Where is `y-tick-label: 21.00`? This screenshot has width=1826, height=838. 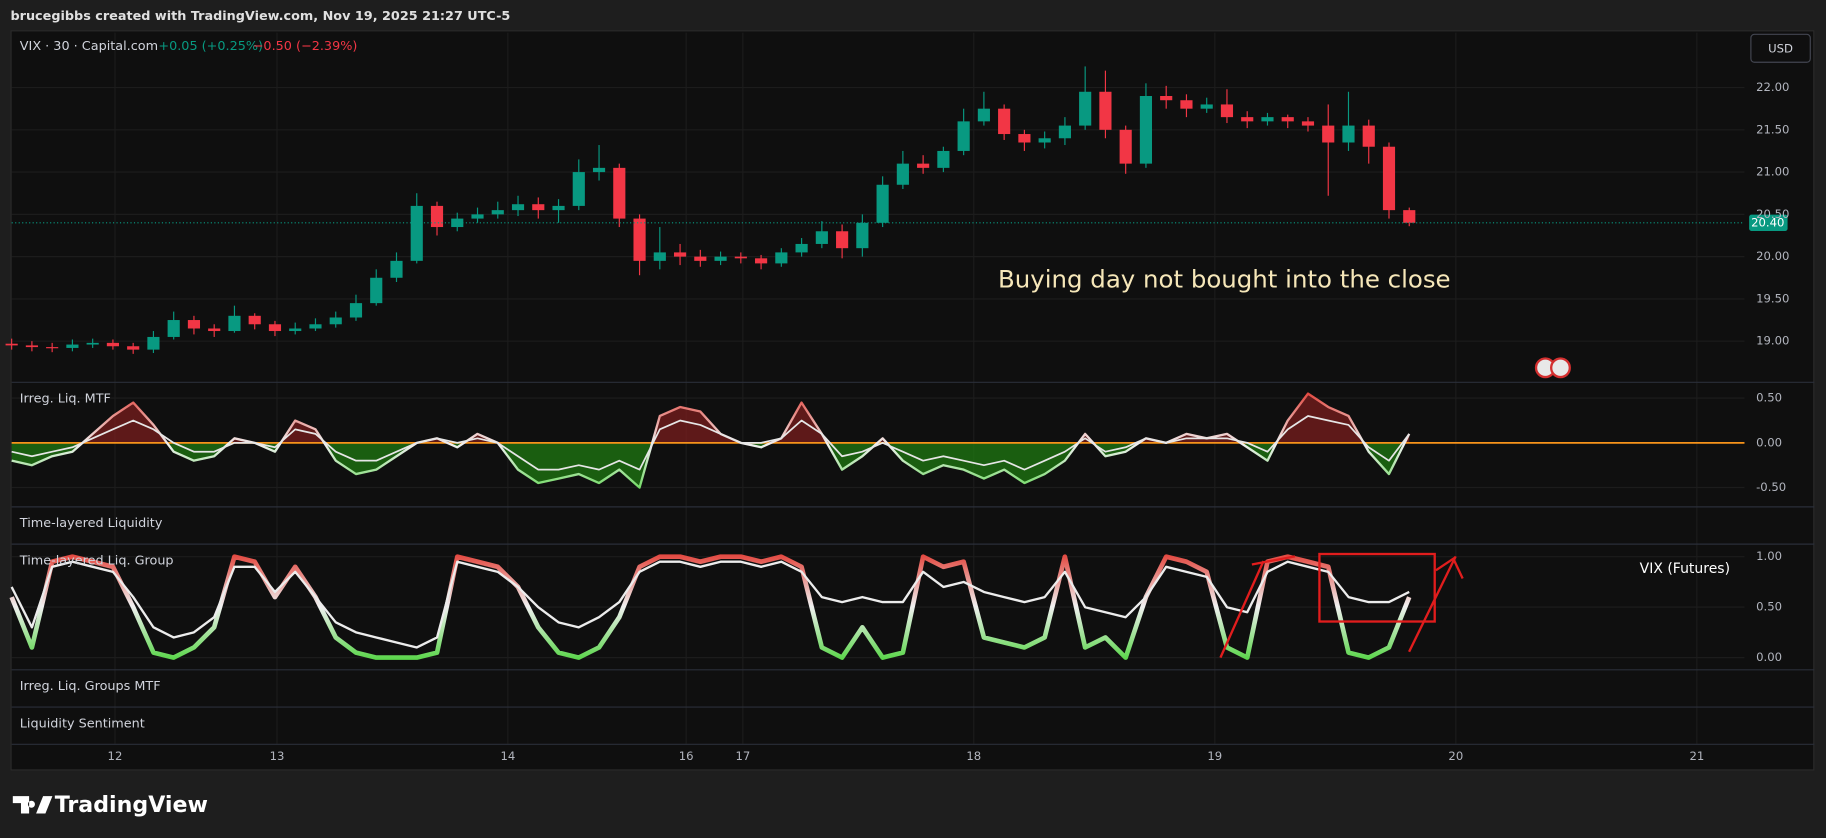 y-tick-label: 21.00 is located at coordinates (1772, 172).